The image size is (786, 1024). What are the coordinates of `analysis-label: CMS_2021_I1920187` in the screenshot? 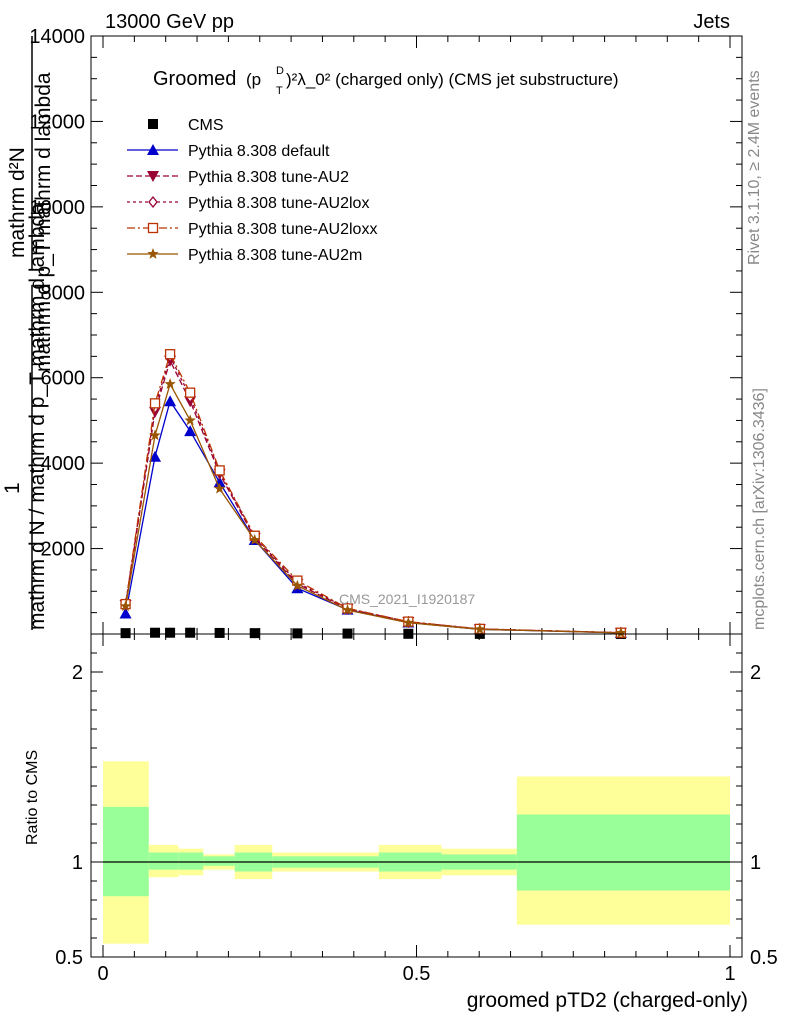 It's located at (407, 599).